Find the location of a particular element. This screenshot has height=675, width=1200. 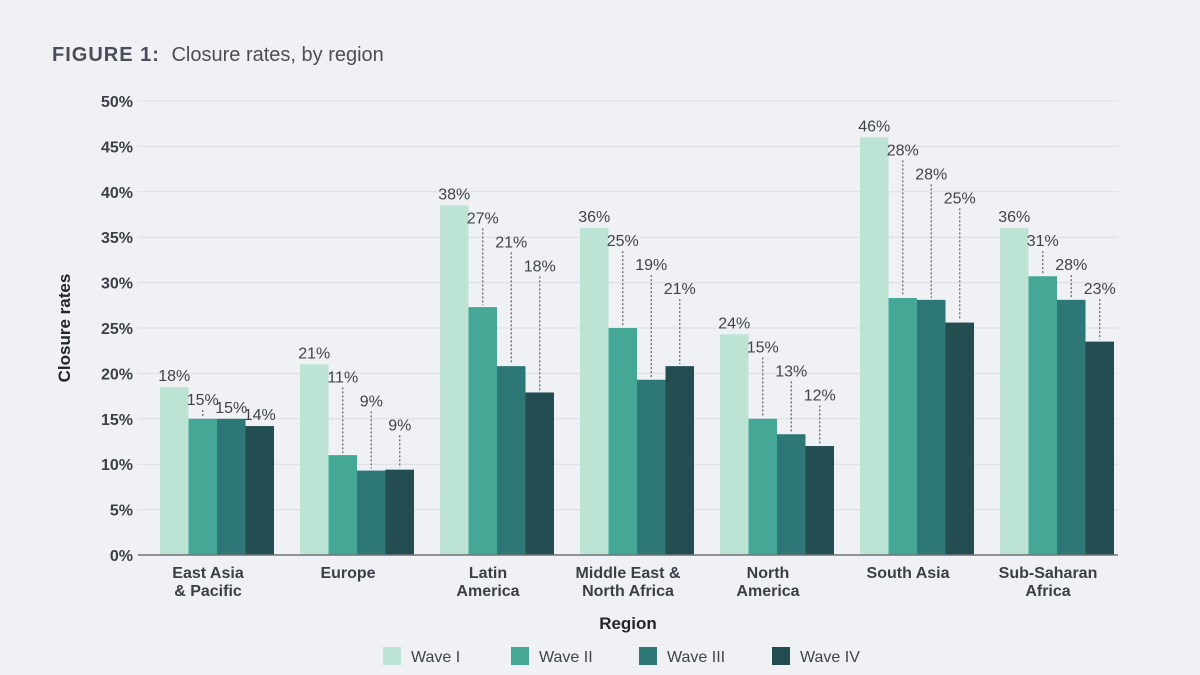

y-tick-label: 20% is located at coordinates (117, 374).